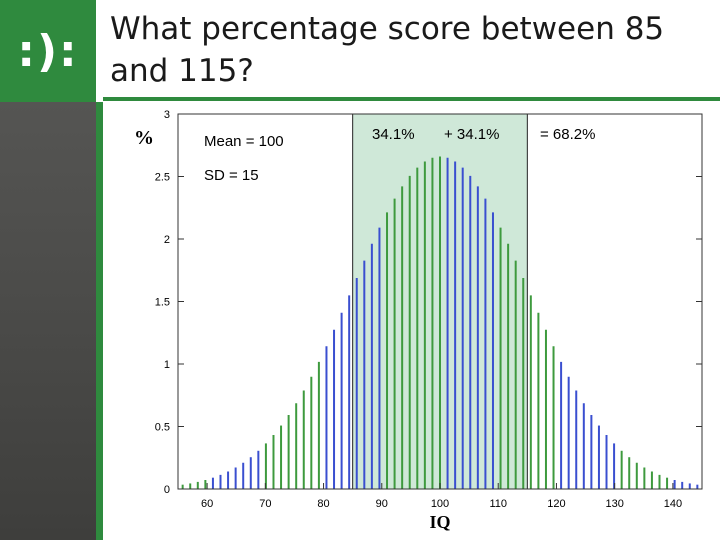  What do you see at coordinates (99, 321) in the screenshot?
I see `accent-stripe` at bounding box center [99, 321].